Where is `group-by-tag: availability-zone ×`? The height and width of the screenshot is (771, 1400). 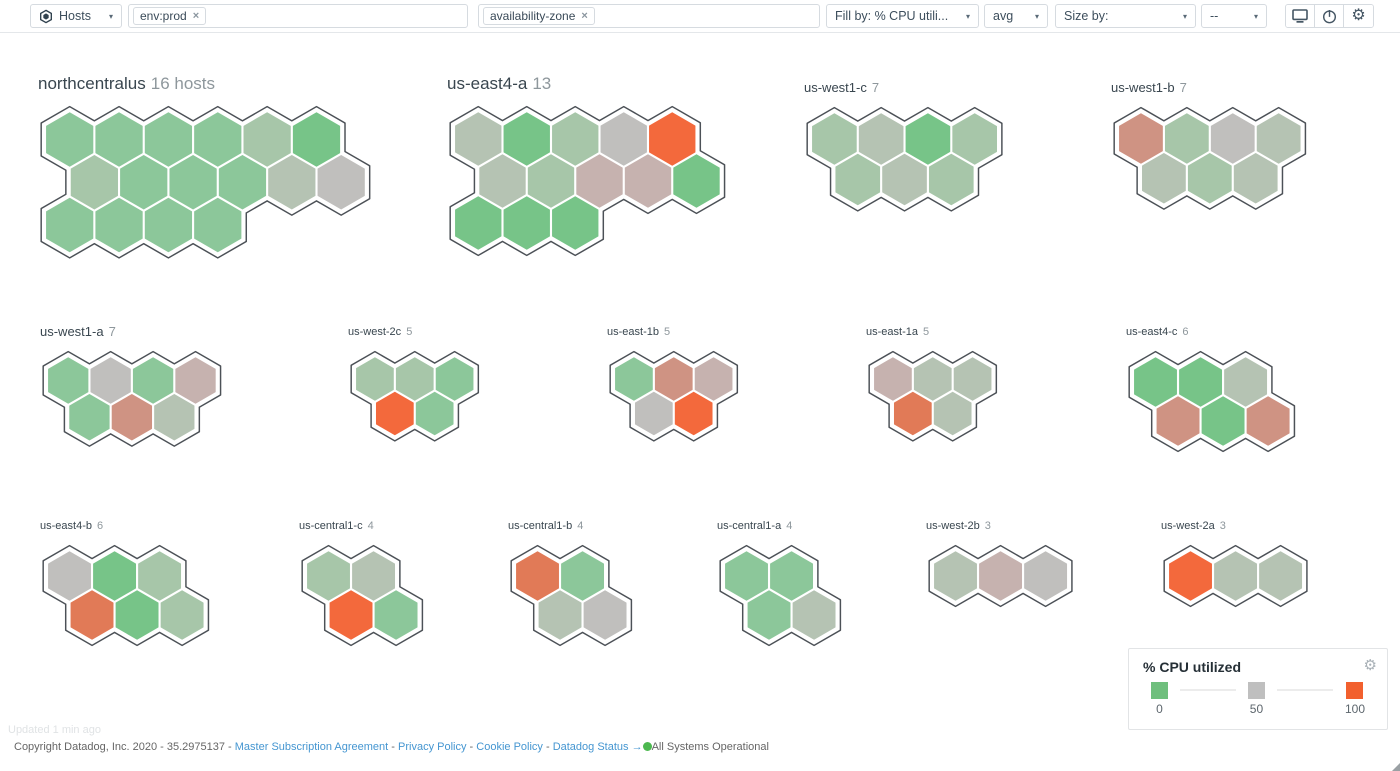
group-by-tag: availability-zone × is located at coordinates (539, 16).